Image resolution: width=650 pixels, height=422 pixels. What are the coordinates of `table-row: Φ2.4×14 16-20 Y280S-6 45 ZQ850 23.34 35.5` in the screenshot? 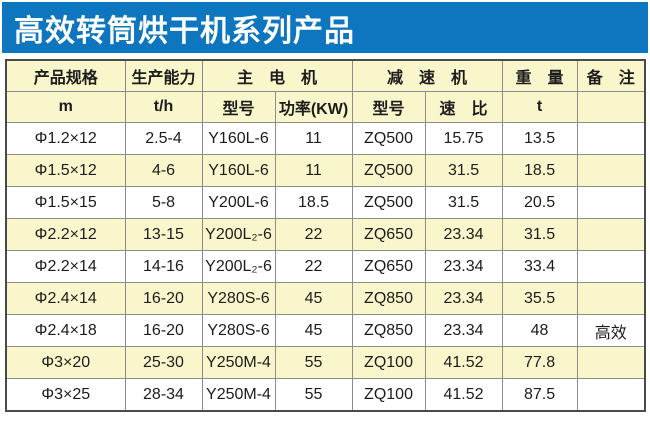 It's located at (325, 298).